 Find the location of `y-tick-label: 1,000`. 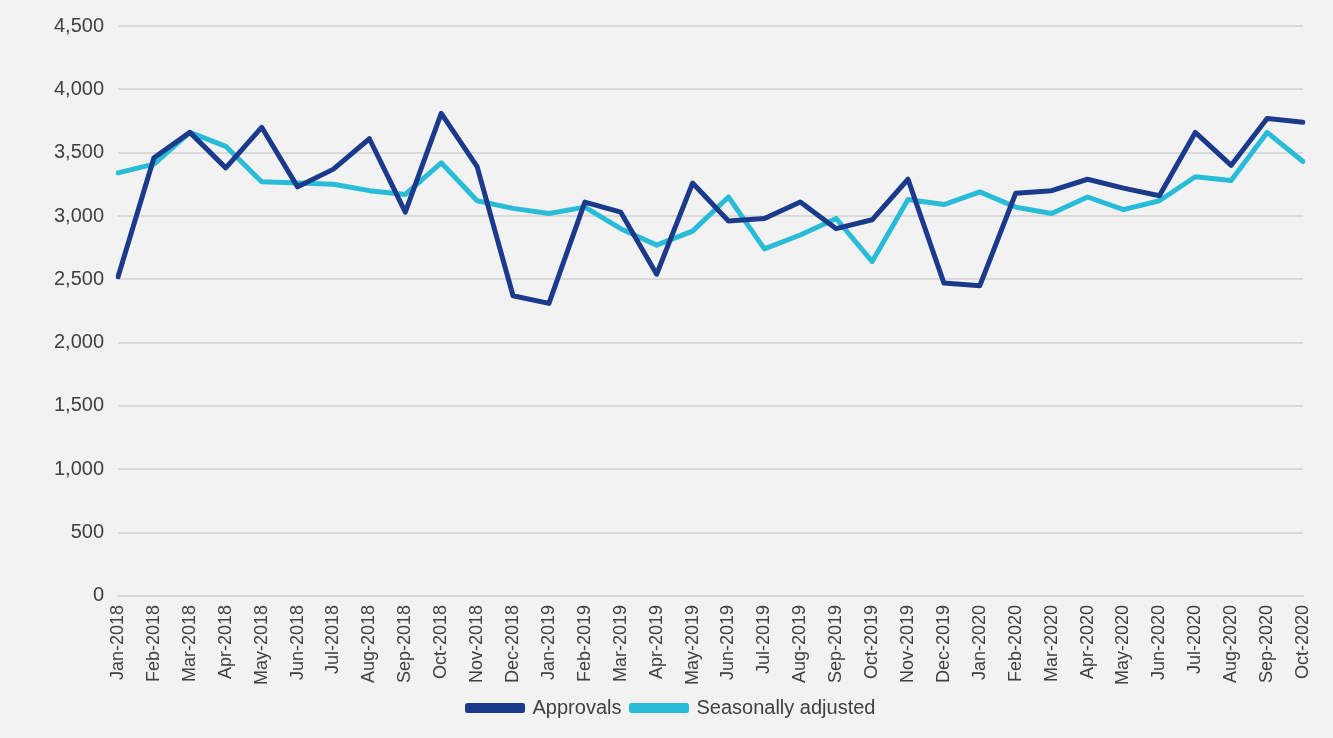

y-tick-label: 1,000 is located at coordinates (79, 467).